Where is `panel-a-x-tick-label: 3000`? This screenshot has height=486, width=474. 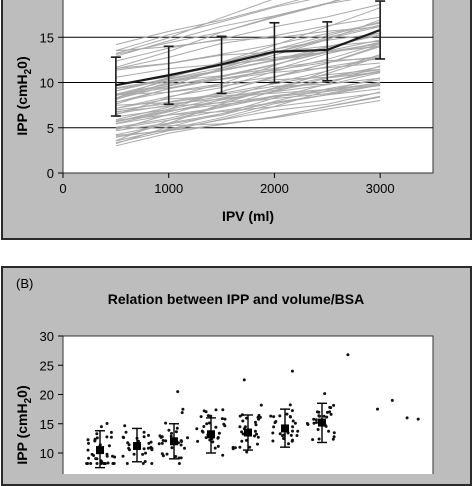
panel-a-x-tick-label: 3000 is located at coordinates (380, 188).